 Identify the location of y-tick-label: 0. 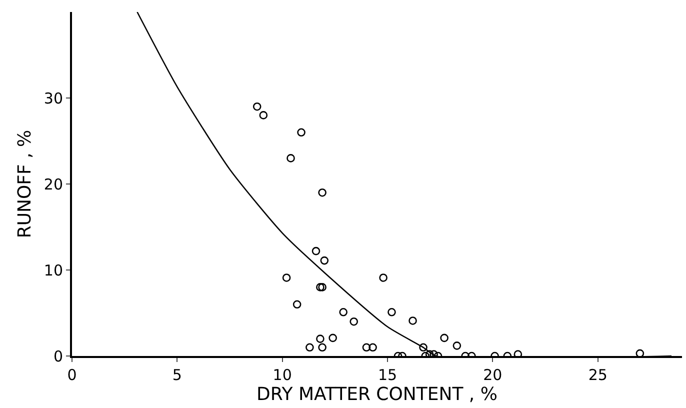
(58, 356).